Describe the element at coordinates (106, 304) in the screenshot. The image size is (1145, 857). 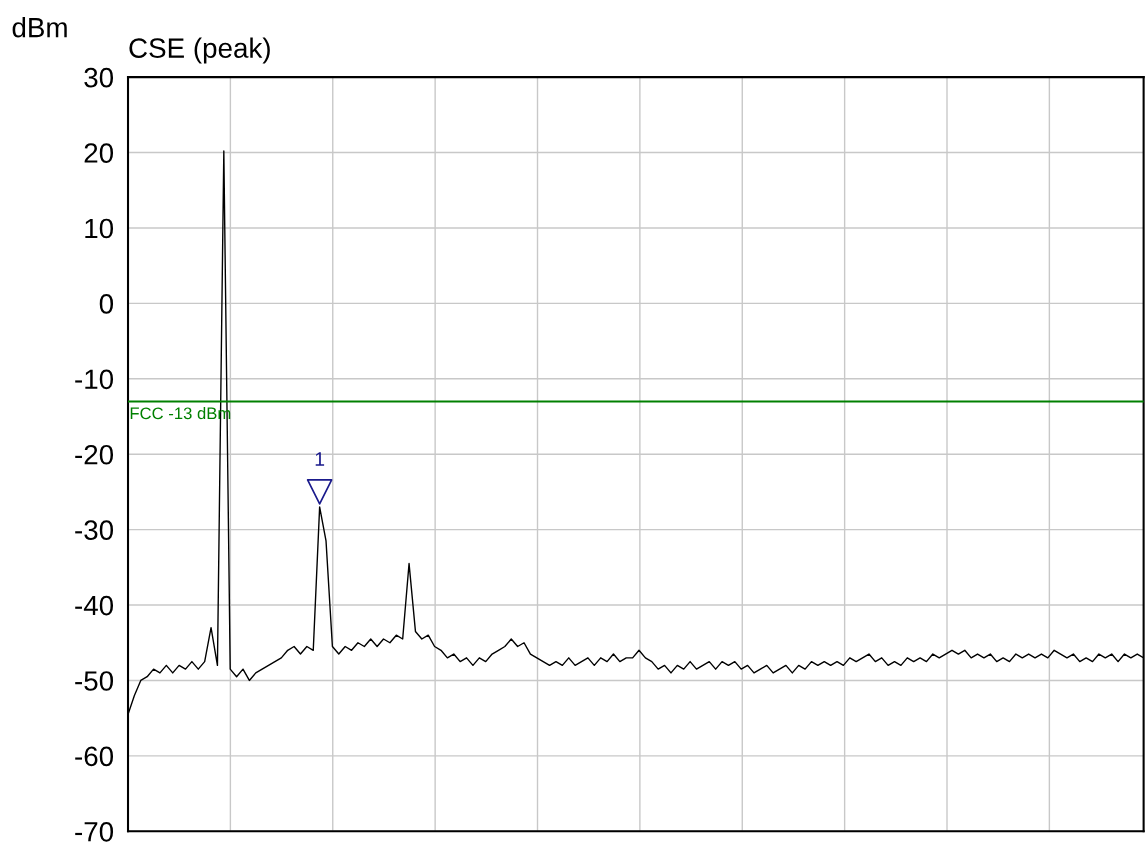
I see `y-tick-label: 0` at that location.